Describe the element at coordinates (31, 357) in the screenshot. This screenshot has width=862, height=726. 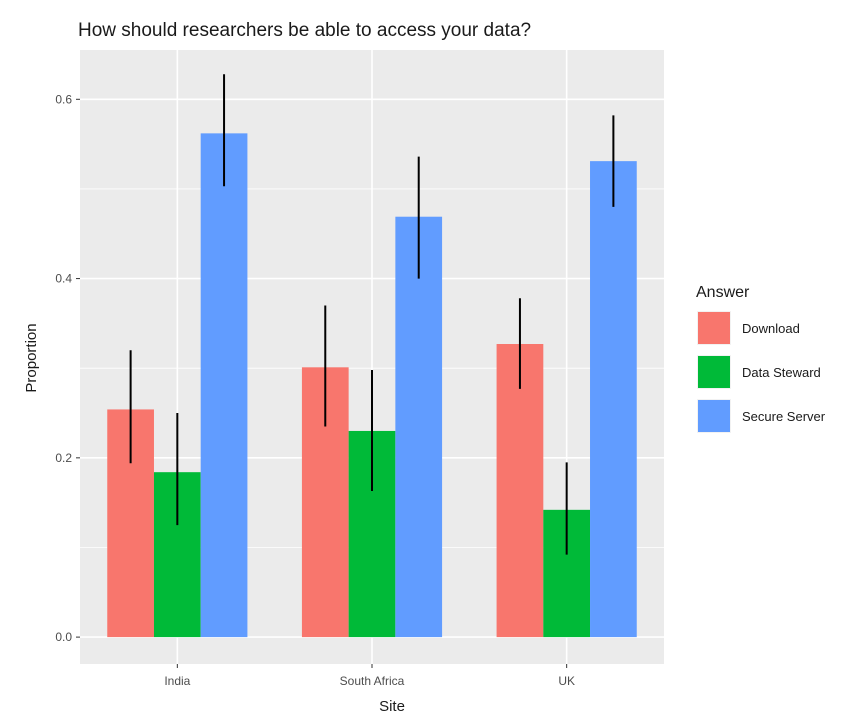
I see `y-axis-title: Proportion` at that location.